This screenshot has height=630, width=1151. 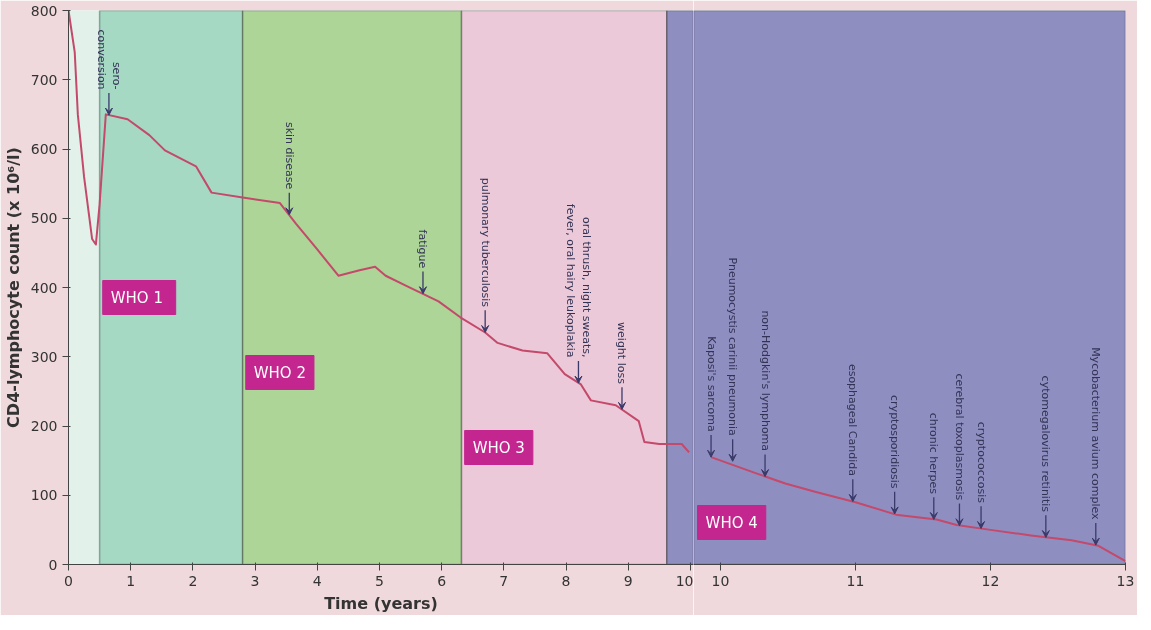 I want to click on annotation: chronic herpes, so click(x=934, y=453).